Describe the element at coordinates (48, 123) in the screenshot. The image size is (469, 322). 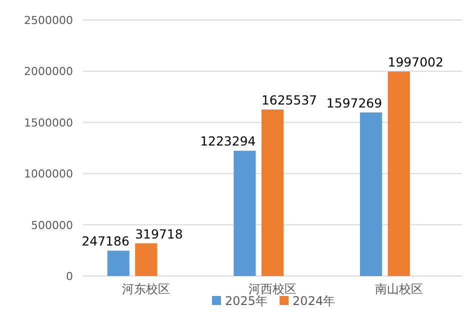
I see `y-tick-label: 1500000` at that location.